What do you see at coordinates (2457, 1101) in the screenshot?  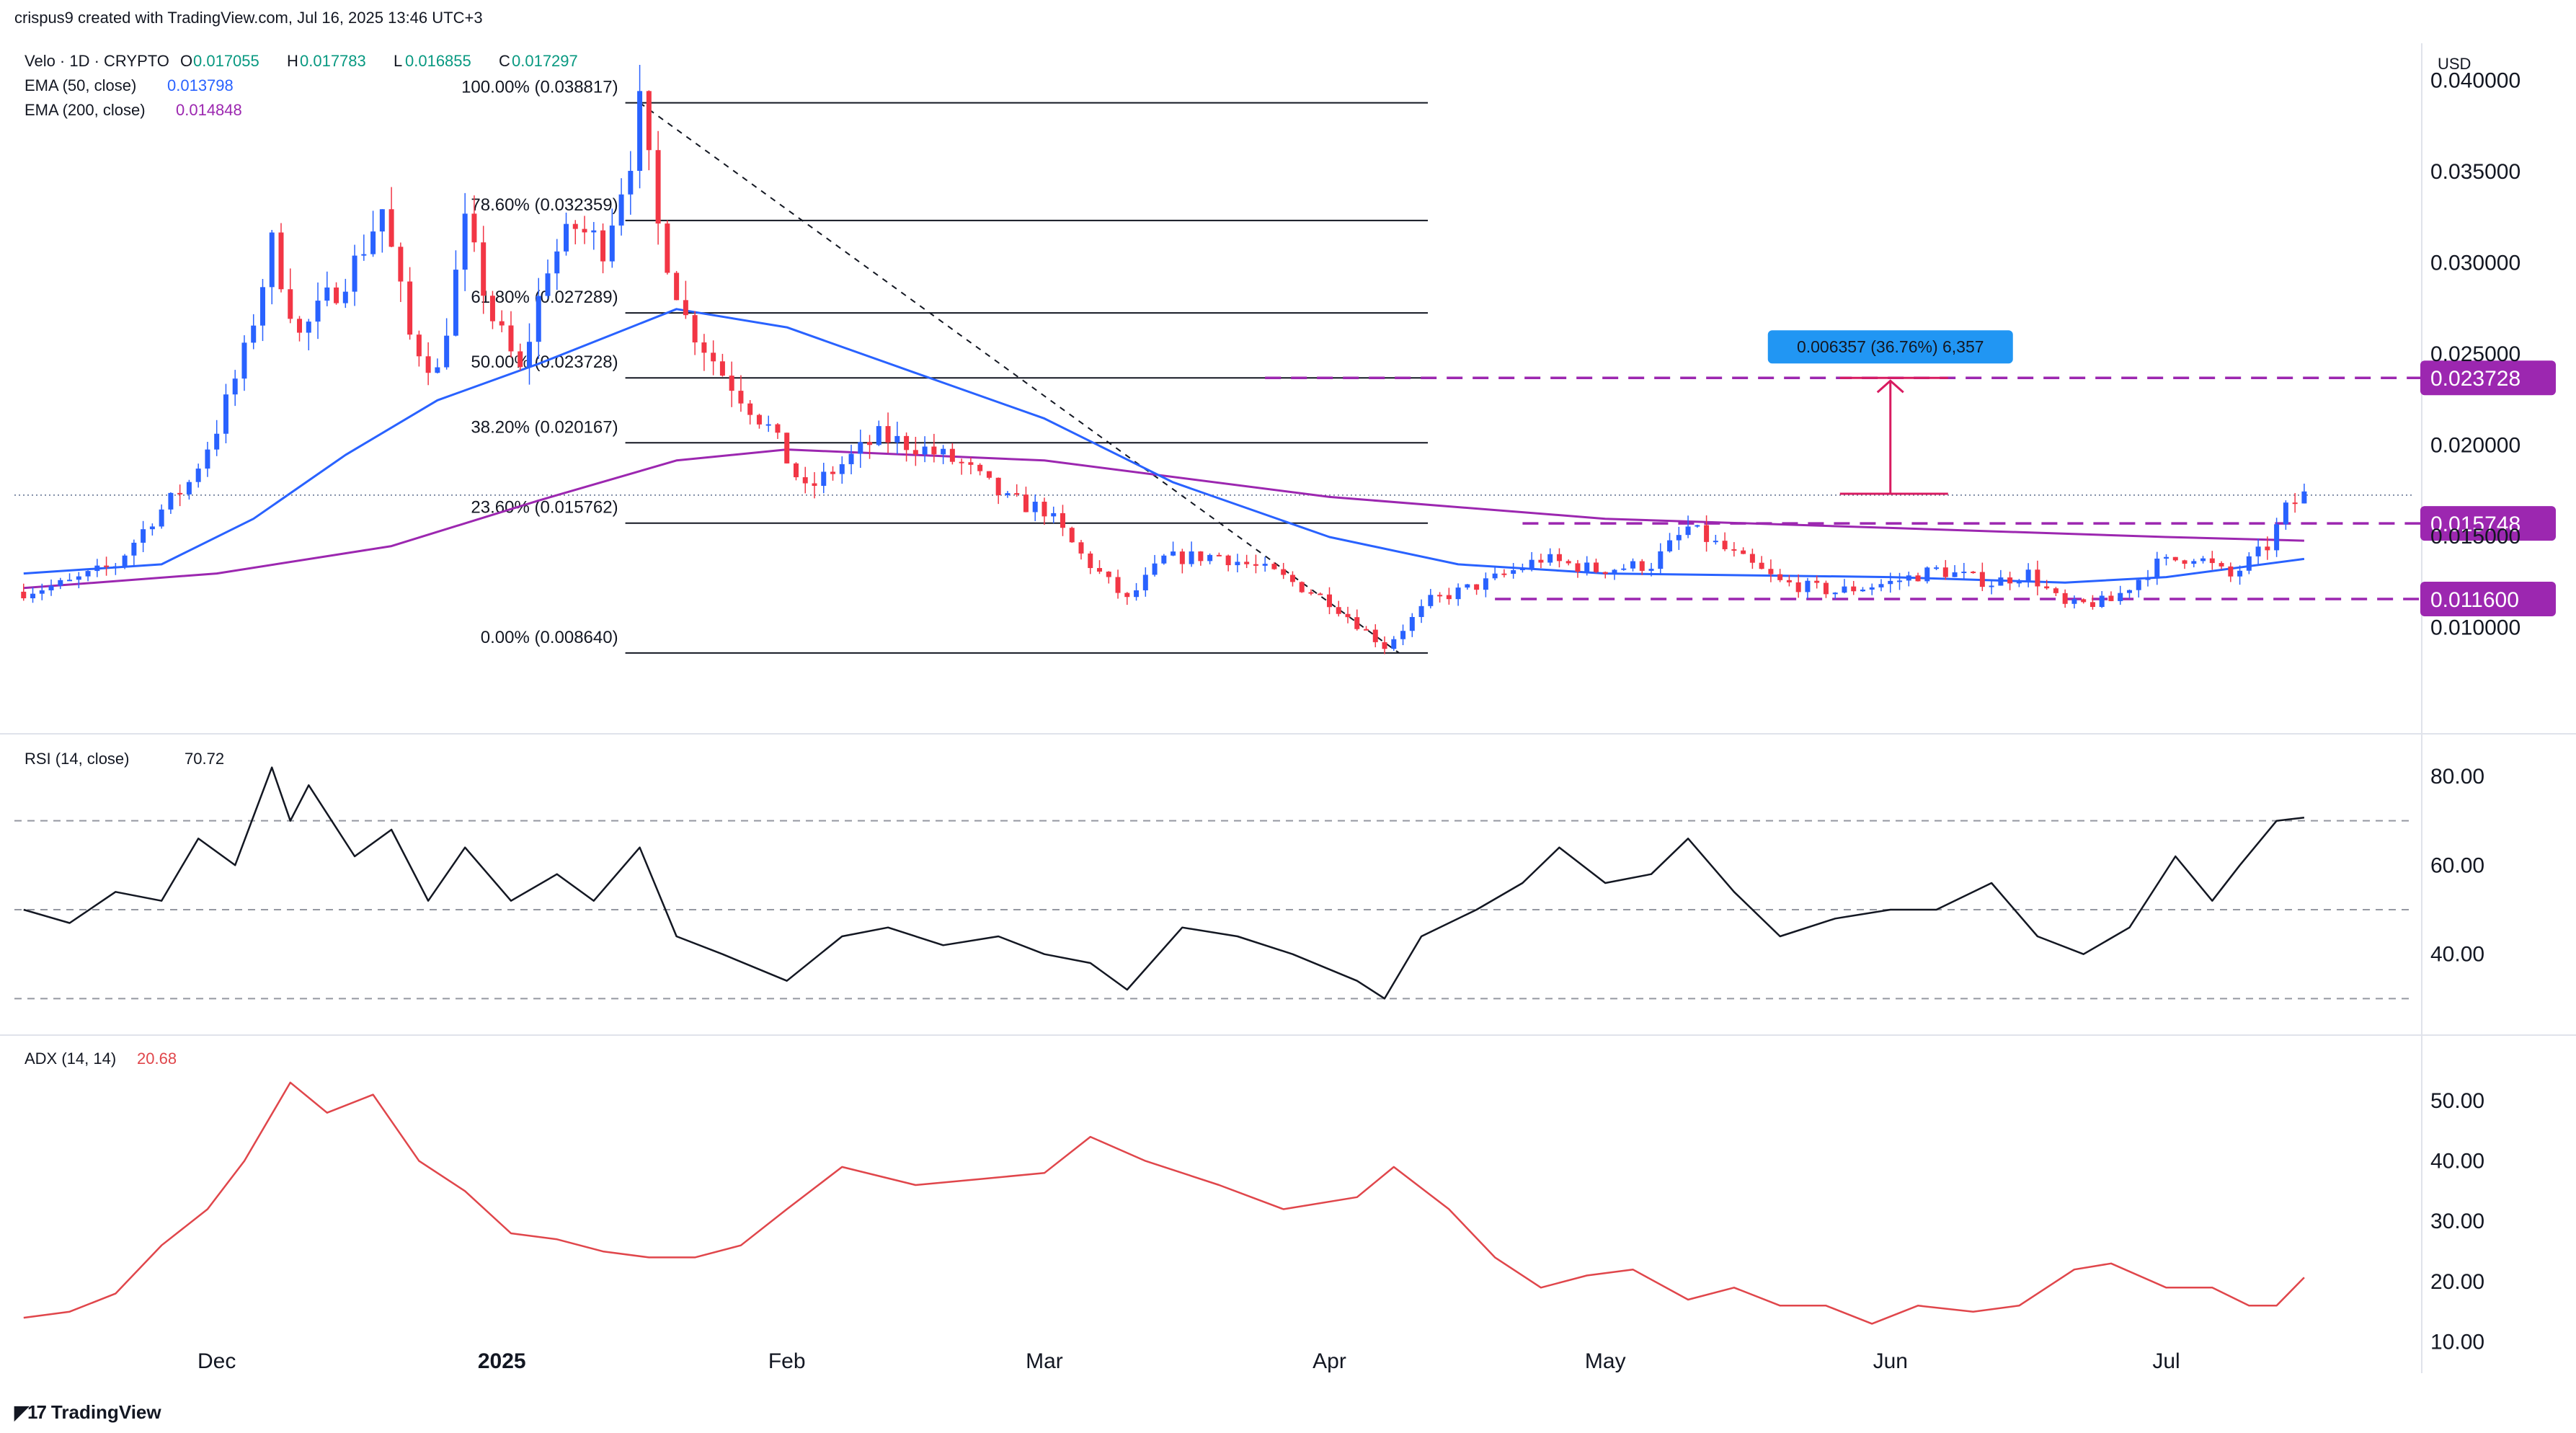 I see `adx-tick-label: 50.00` at bounding box center [2457, 1101].